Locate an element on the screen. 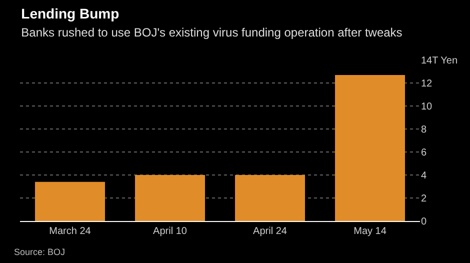 The width and height of the screenshot is (470, 263). y-tick-label: 8 is located at coordinates (424, 130).